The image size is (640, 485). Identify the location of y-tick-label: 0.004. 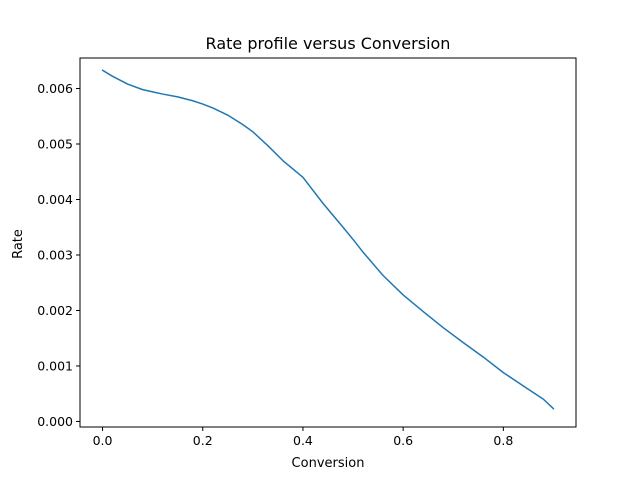
(55, 199).